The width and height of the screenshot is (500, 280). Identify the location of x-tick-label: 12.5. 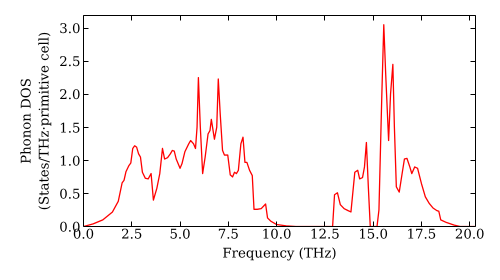
(325, 235).